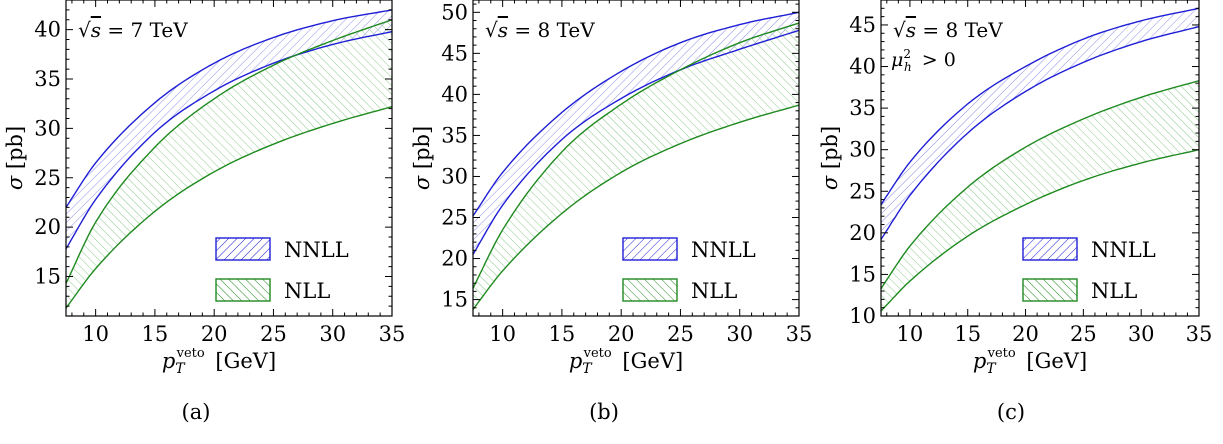 This screenshot has height=444, width=1223. Describe the element at coordinates (604, 412) in the screenshot. I see `panel-label: (b)` at that location.